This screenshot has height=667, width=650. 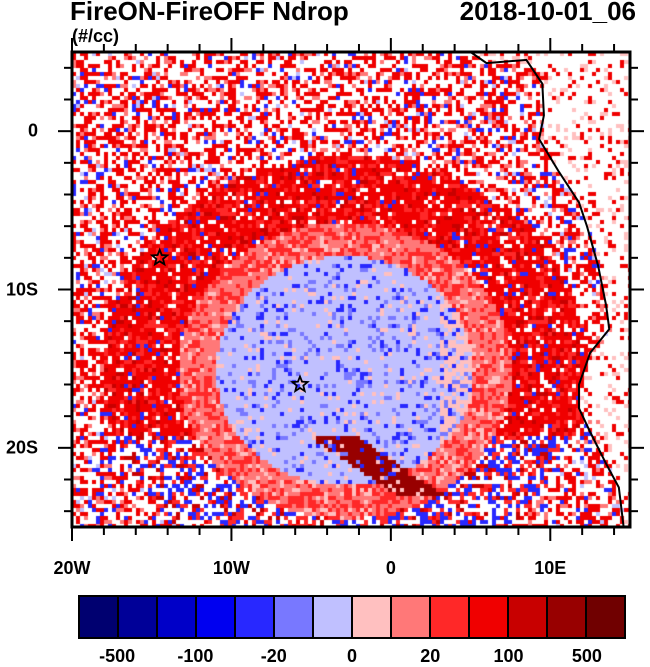 What do you see at coordinates (508, 656) in the screenshot?
I see `colorbar-label: 100` at bounding box center [508, 656].